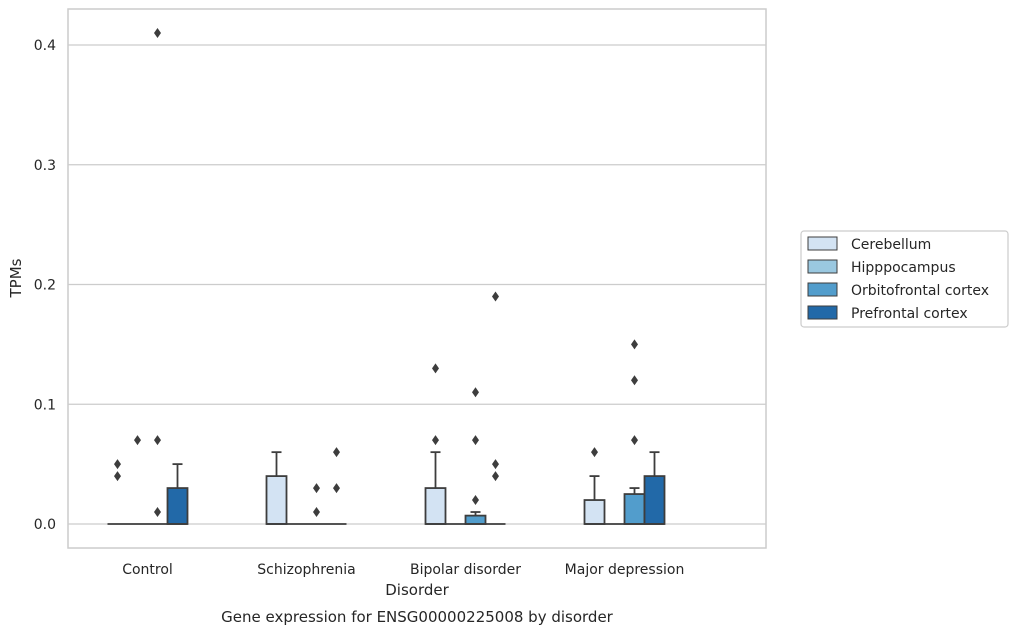 The height and width of the screenshot is (634, 1018). I want to click on x-axis-label: Disorder, so click(417, 590).